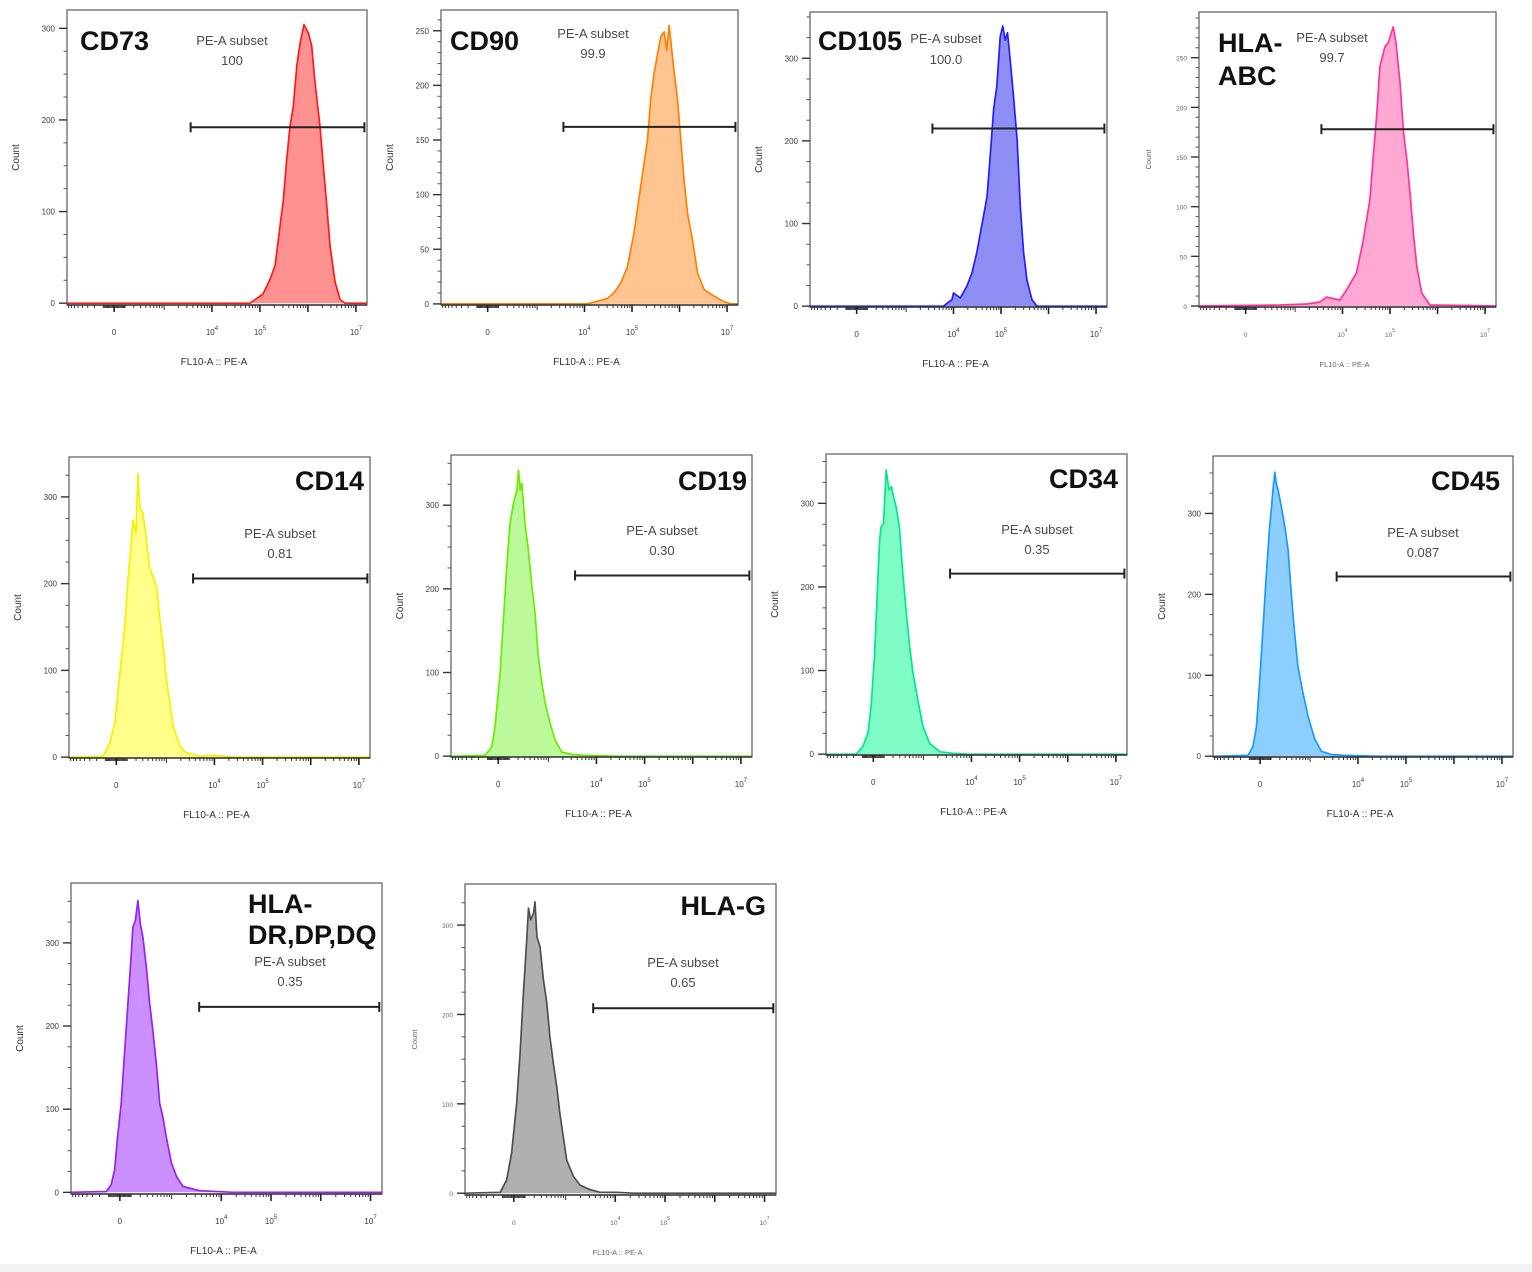 This screenshot has height=1272, width=1532. What do you see at coordinates (946, 59) in the screenshot?
I see `gate-percentage: 100.0` at bounding box center [946, 59].